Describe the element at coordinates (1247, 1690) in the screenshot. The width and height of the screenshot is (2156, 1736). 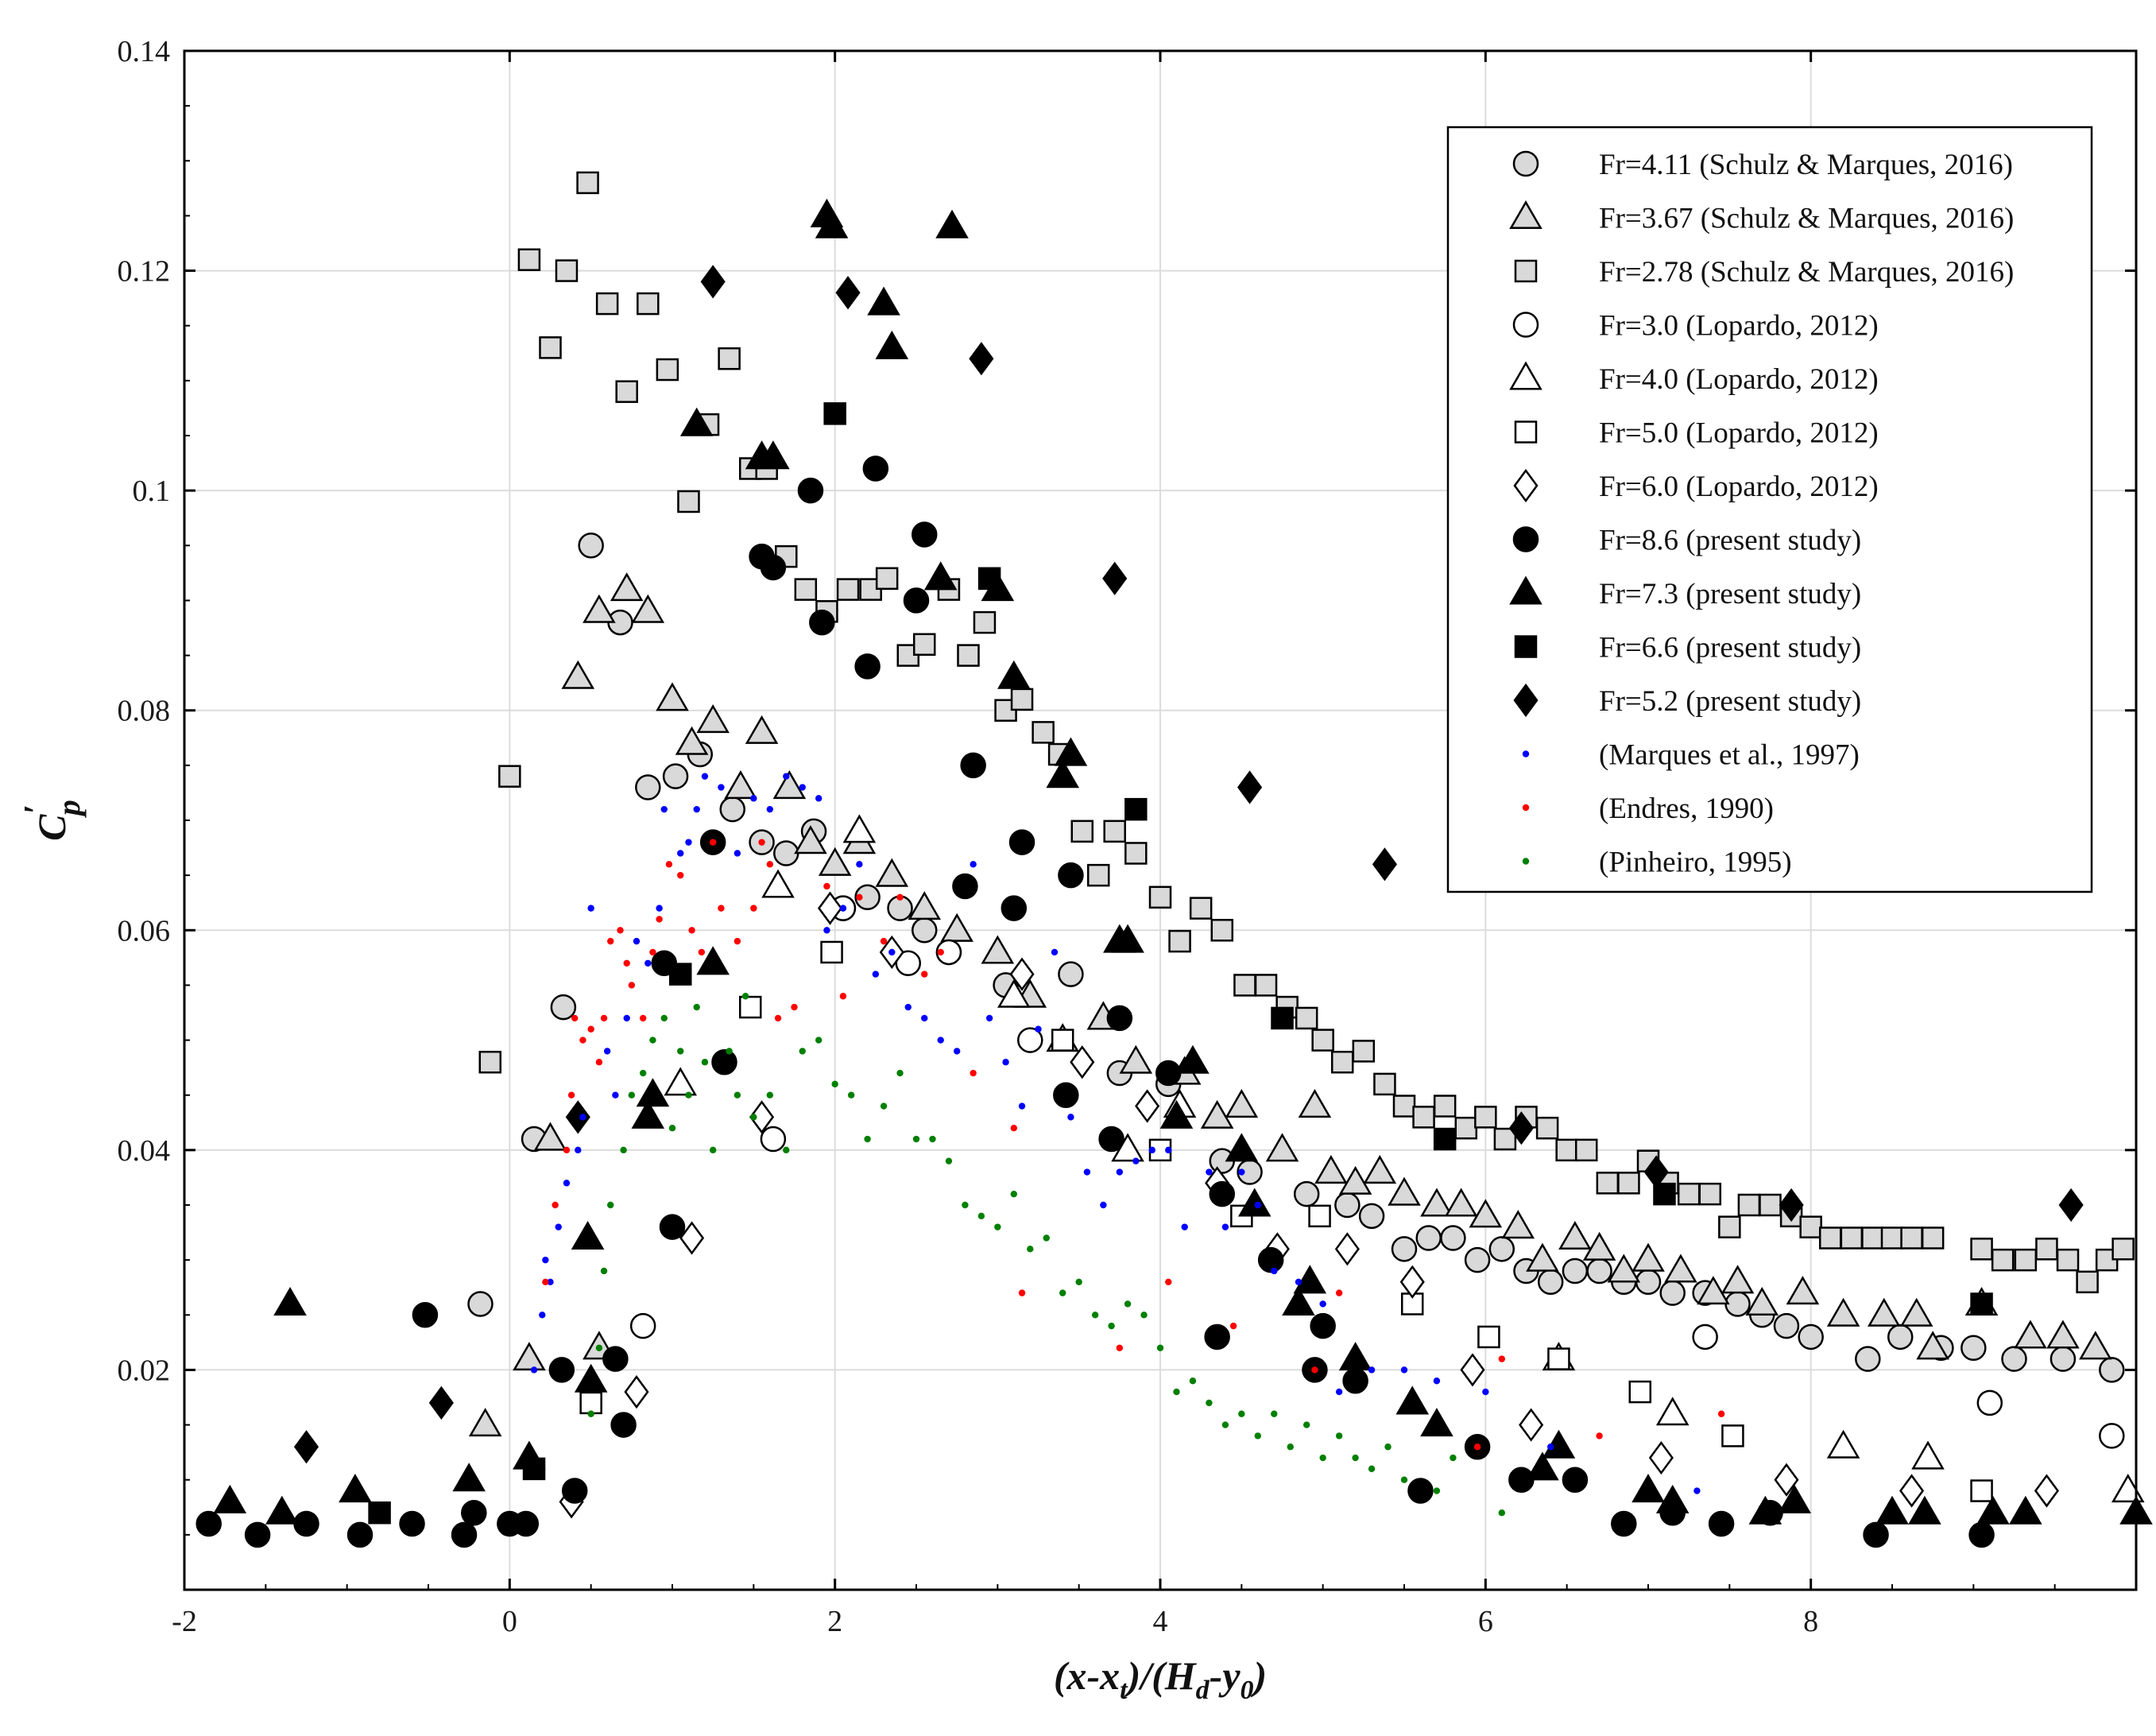
I see `x-title-sub-3: 0` at that location.